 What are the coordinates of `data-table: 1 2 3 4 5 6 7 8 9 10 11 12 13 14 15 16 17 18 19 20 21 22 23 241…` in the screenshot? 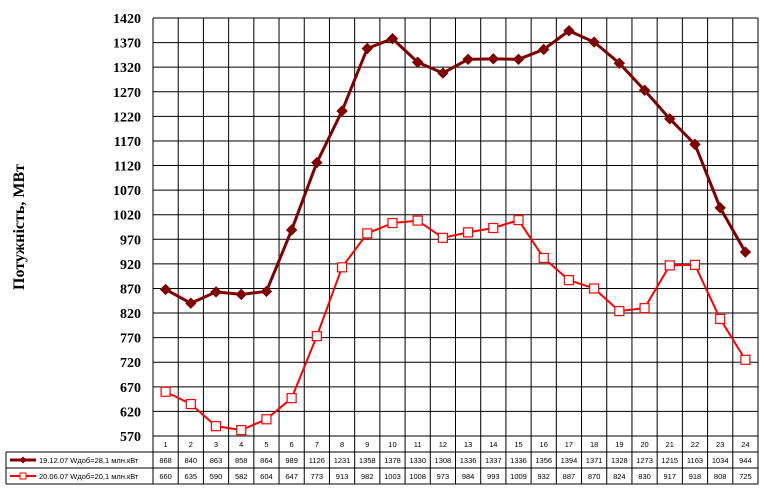 It's located at (382, 460).